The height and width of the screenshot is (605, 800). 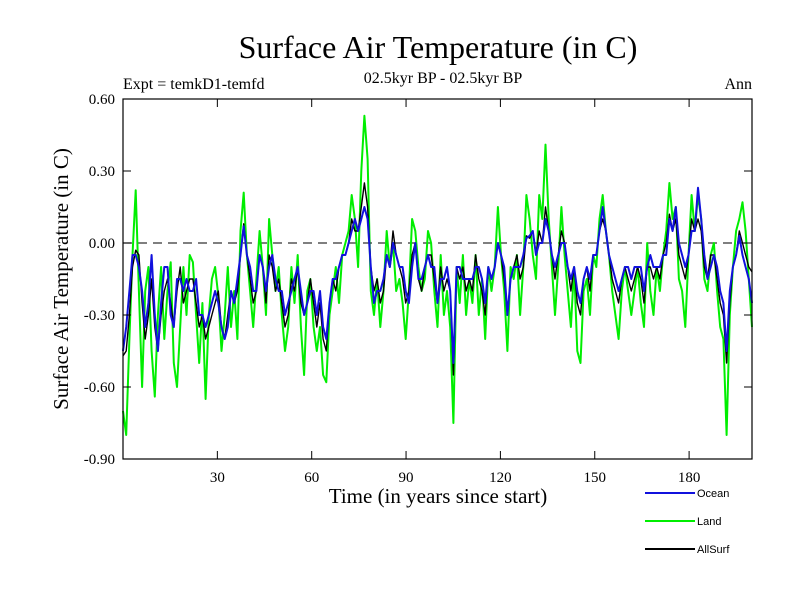 I want to click on x-tick-label: 180, so click(x=689, y=478).